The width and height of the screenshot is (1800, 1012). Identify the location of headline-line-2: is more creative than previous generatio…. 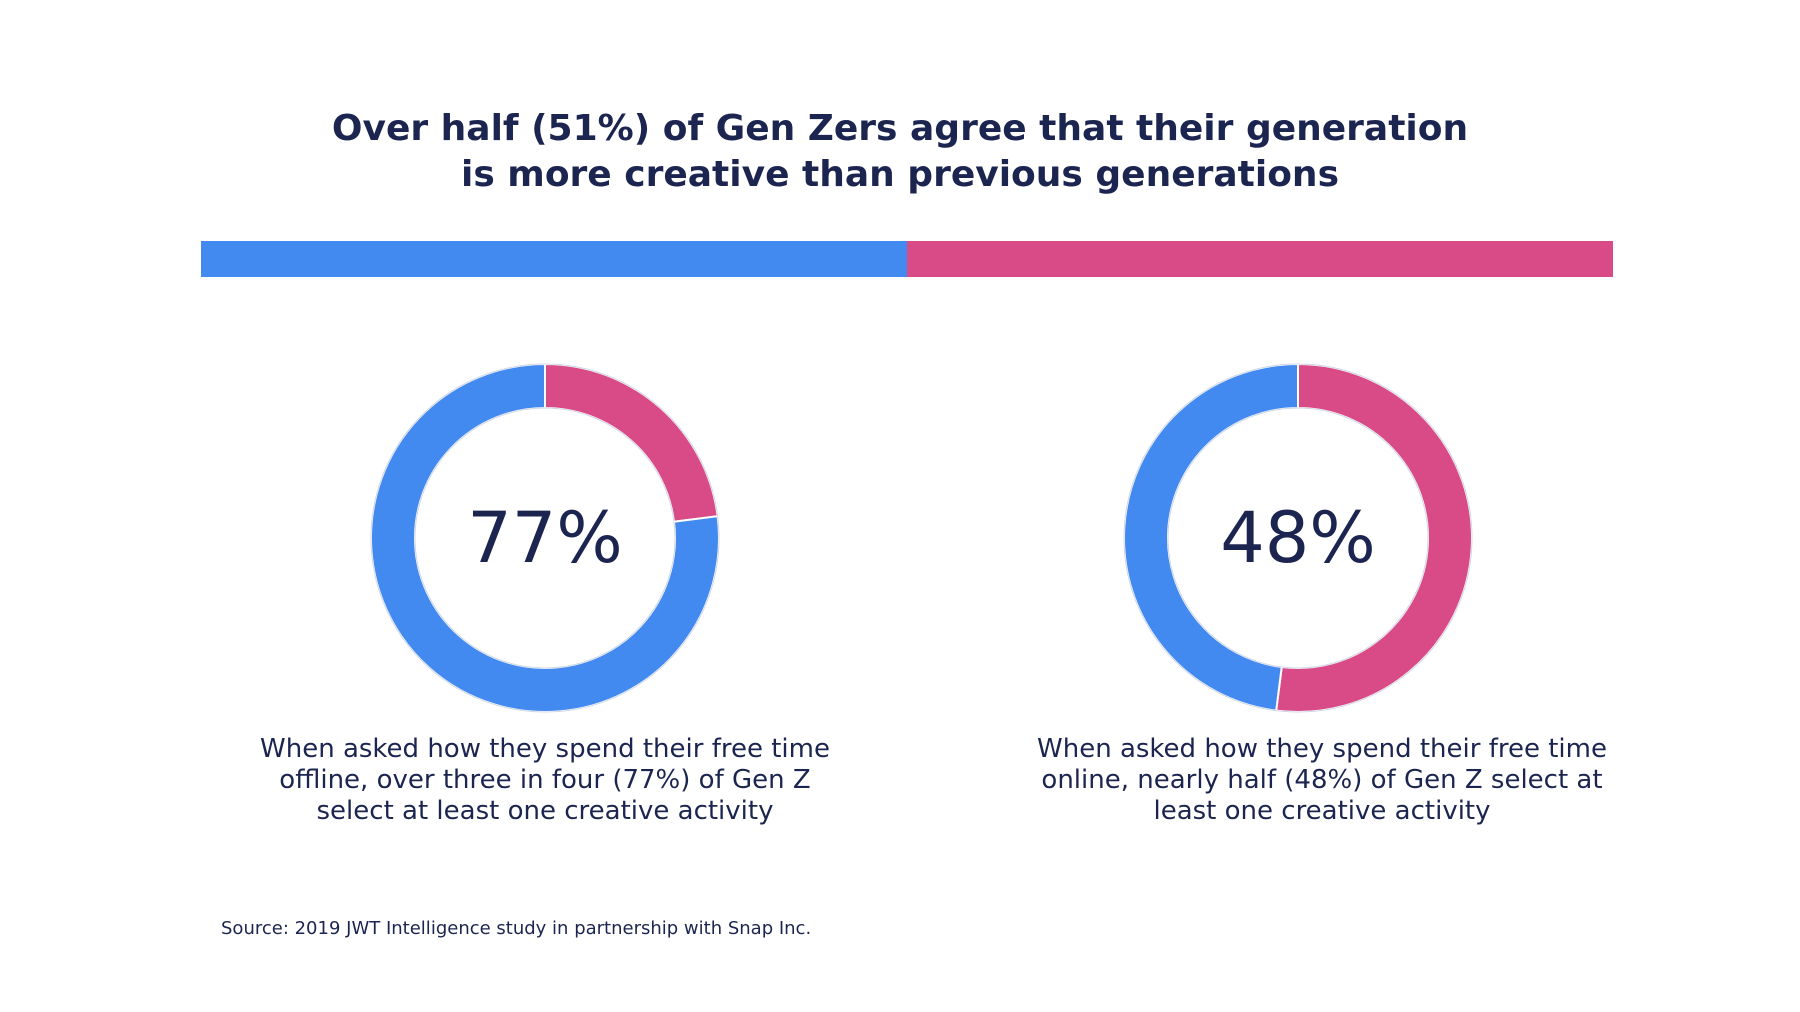
(900, 174).